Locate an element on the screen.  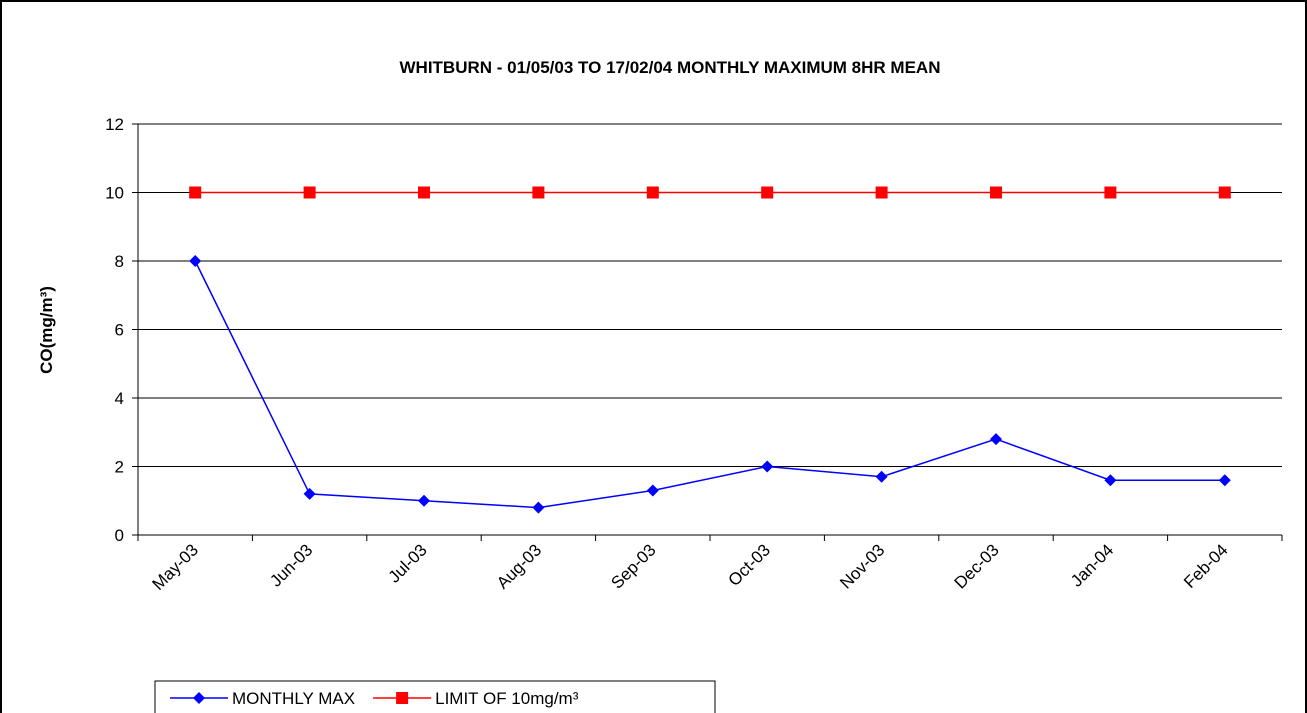
legend-label: LIMIT OF 10mg/m³ is located at coordinates (507, 698).